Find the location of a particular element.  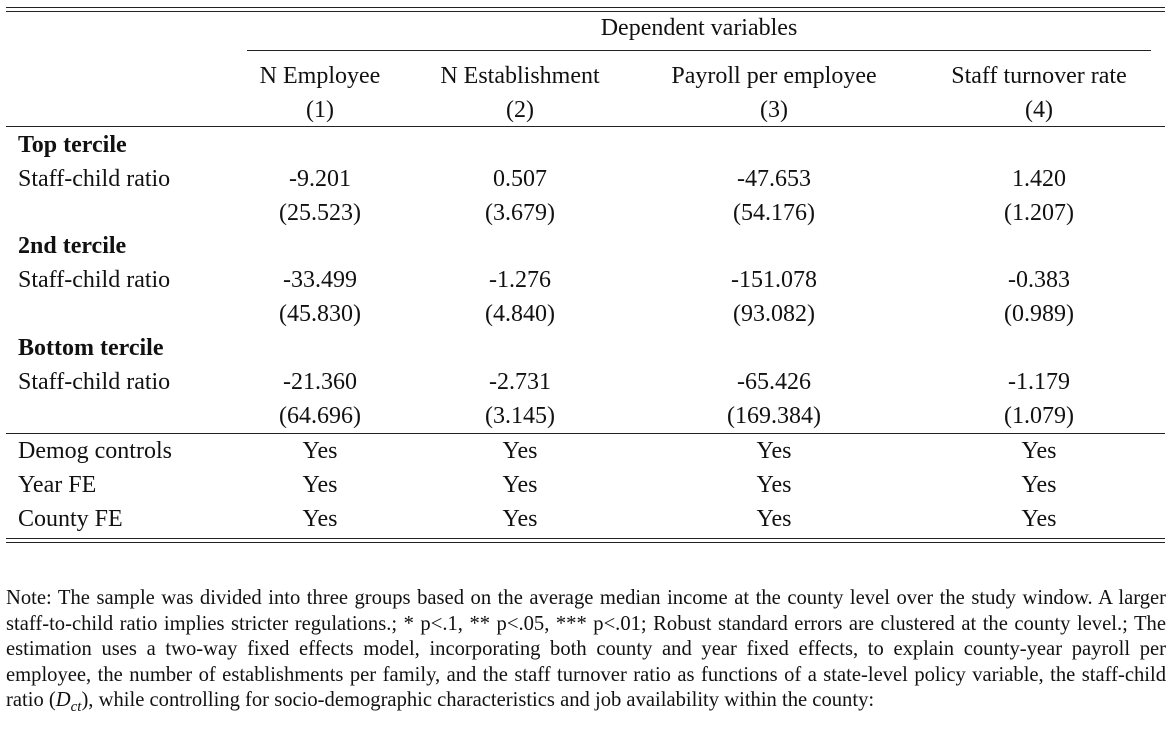

coef-cell: 0.507 is located at coordinates (520, 179).